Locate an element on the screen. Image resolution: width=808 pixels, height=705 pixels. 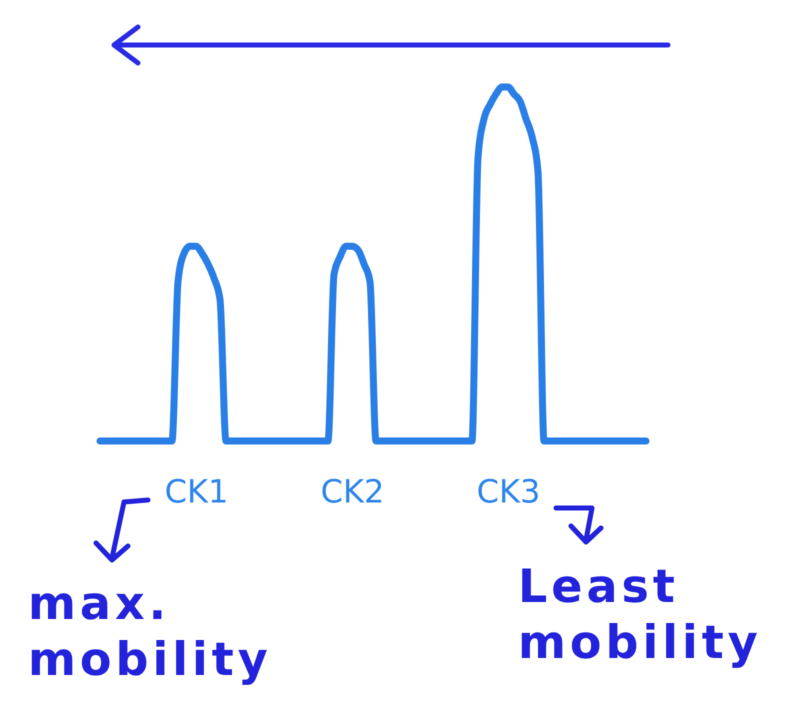
x-tick-label: CK2 is located at coordinates (352, 491).